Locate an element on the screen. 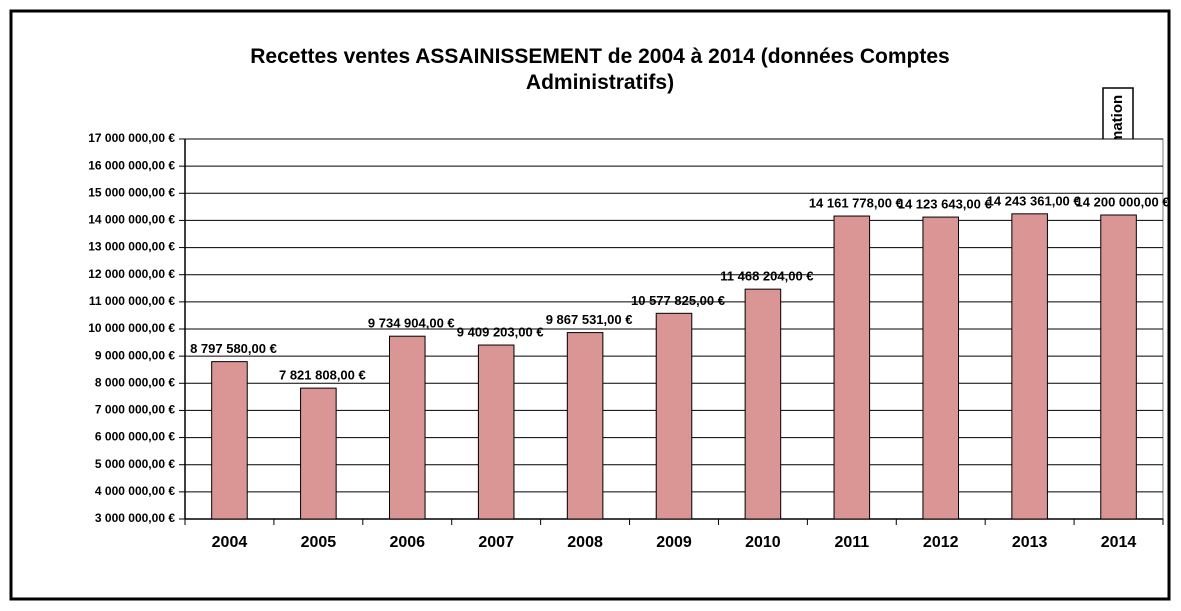  y-tick-label: 13 000 000,00 € is located at coordinates (131, 247).